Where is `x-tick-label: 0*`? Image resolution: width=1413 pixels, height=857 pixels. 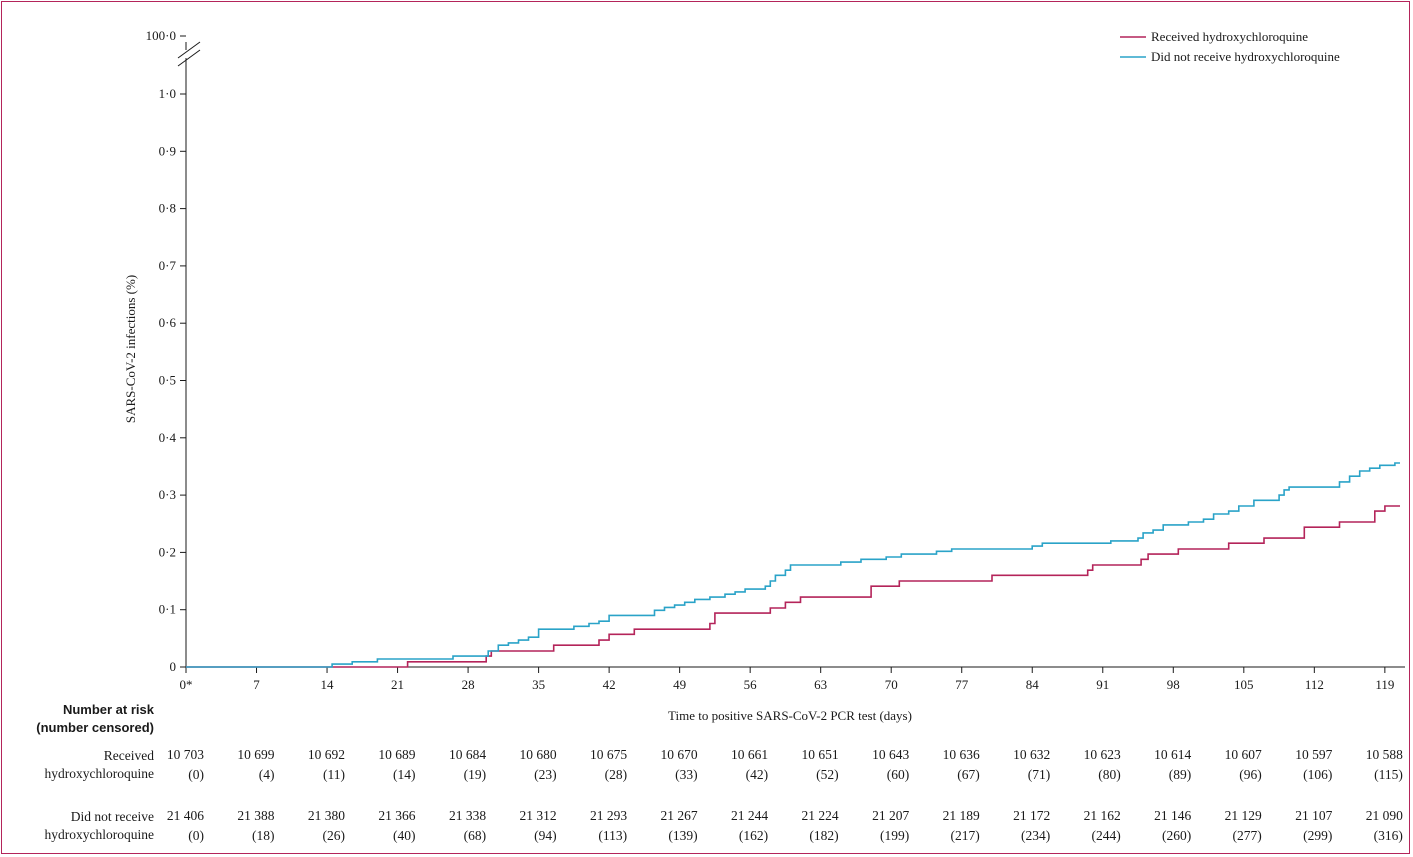 x-tick-label: 0* is located at coordinates (186, 684).